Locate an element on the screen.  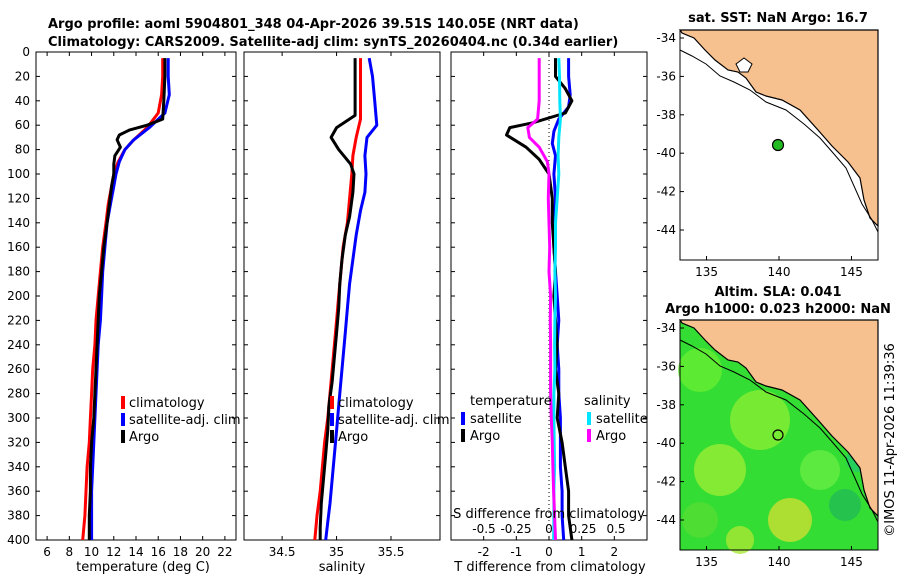
map-ytick-label: -44 is located at coordinates (666, 520).